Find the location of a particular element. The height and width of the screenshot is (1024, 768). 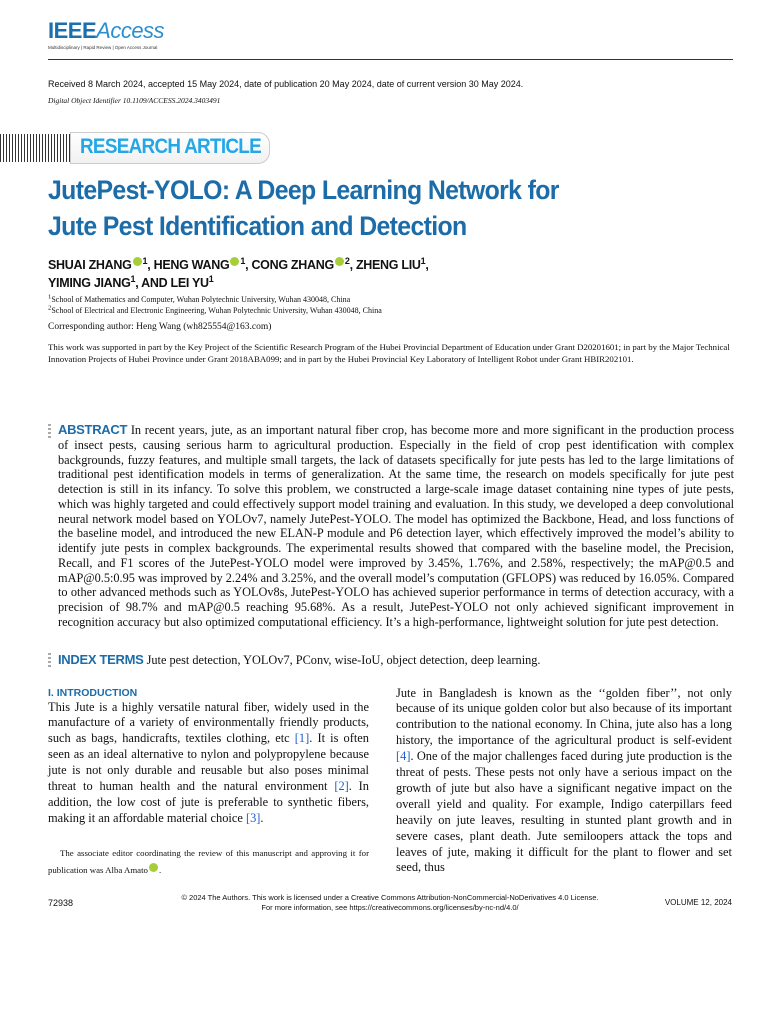

author: HENG WANG is located at coordinates (191, 265).